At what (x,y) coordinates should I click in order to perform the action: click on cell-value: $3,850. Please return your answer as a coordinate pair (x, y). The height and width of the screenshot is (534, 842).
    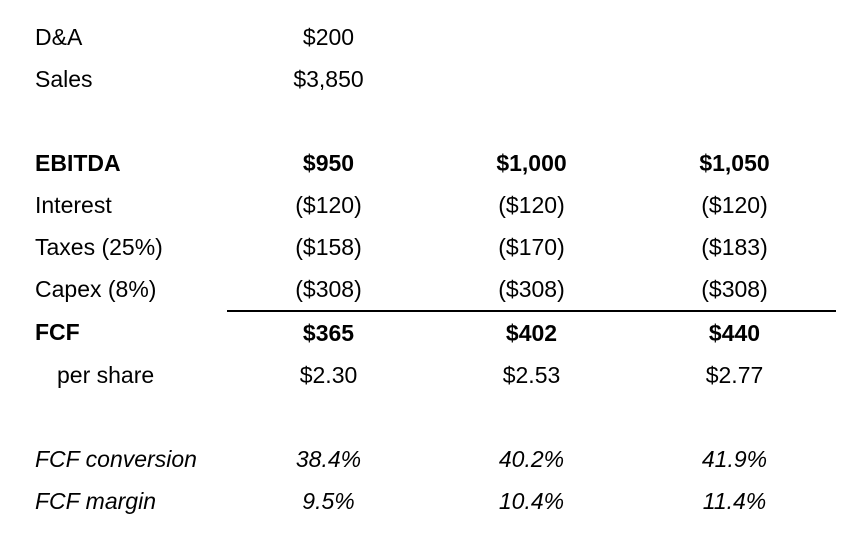
    Looking at the image, I should click on (328, 78).